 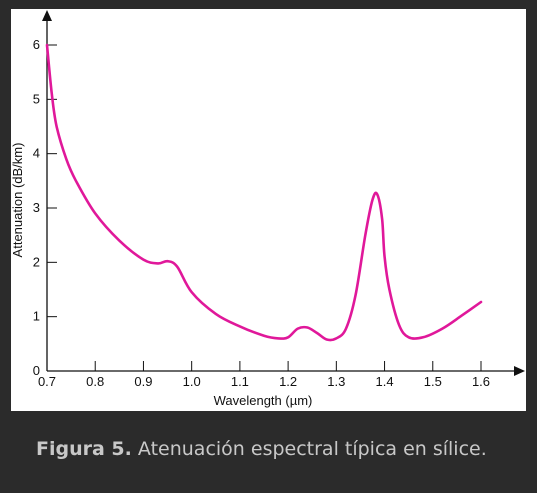 What do you see at coordinates (36, 153) in the screenshot?
I see `y-tick-label: 4` at bounding box center [36, 153].